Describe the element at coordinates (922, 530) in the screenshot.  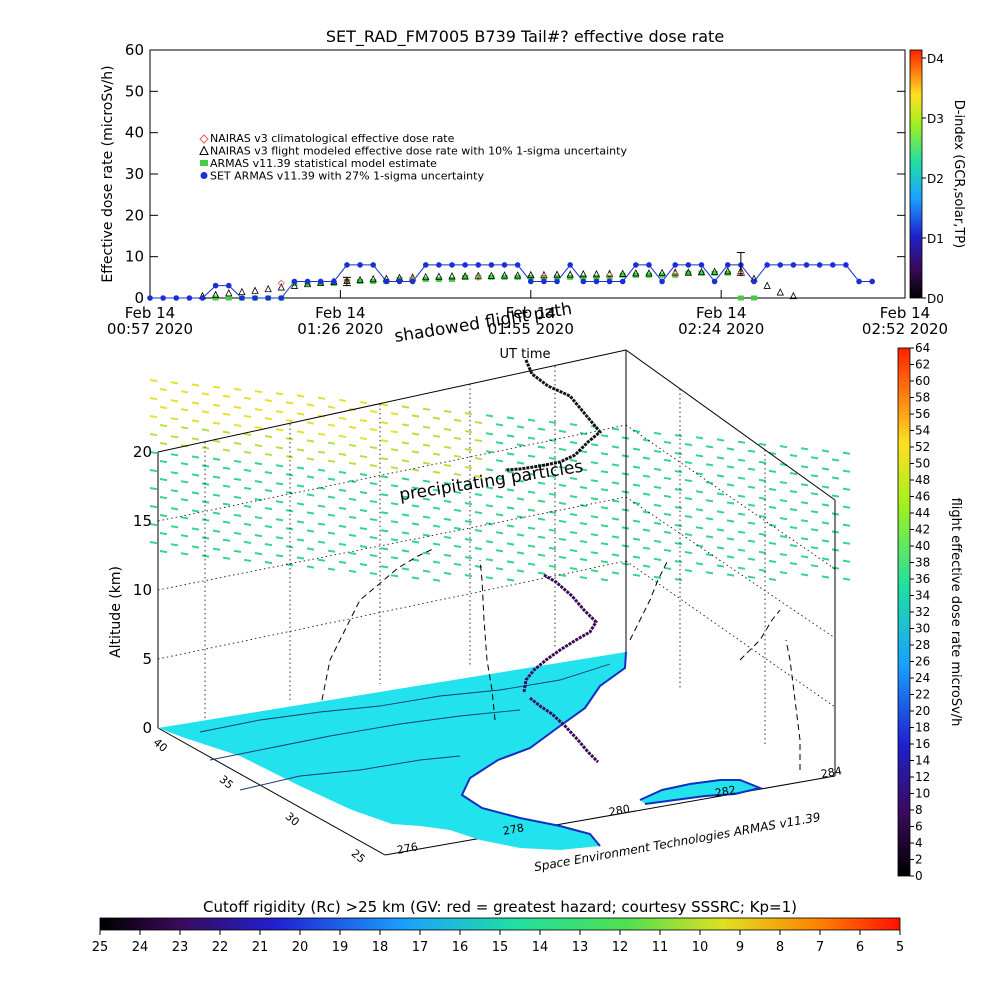
I see `dose-rate-tick-label: 42` at that location.